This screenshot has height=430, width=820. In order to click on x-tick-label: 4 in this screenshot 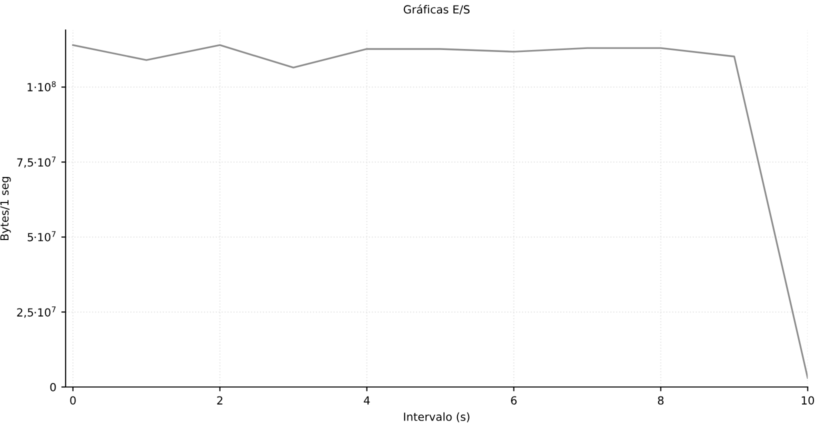, I will do `click(367, 400)`.